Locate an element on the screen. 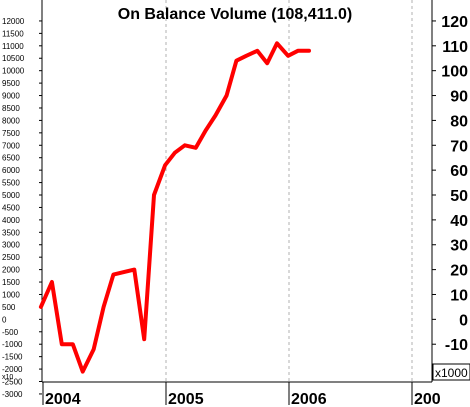 The image size is (470, 407). left-tick-label: 7500 is located at coordinates (11, 133).